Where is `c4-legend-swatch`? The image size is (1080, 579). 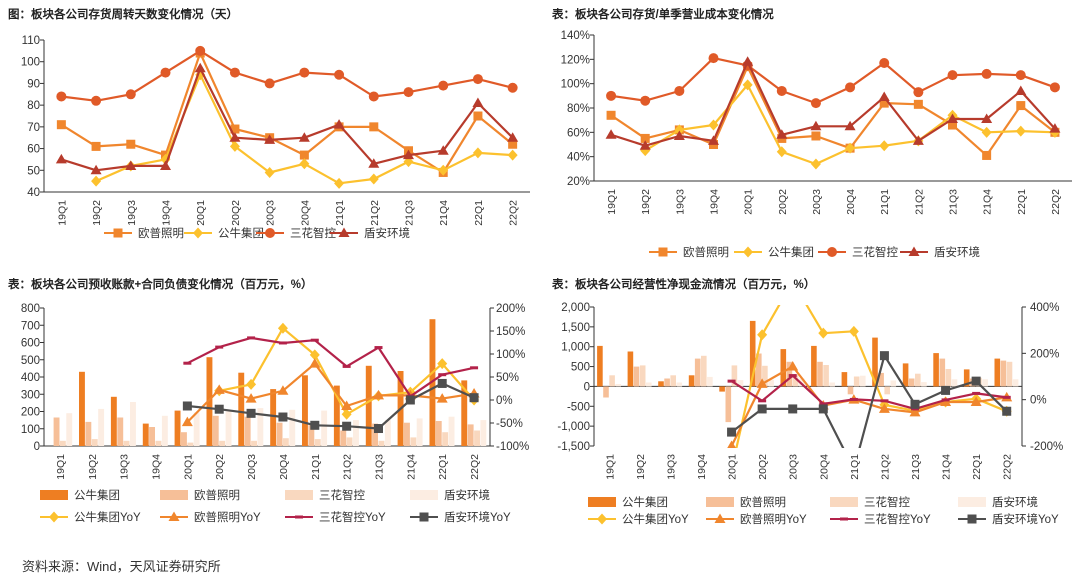
c4-legend-swatch is located at coordinates (602, 502).